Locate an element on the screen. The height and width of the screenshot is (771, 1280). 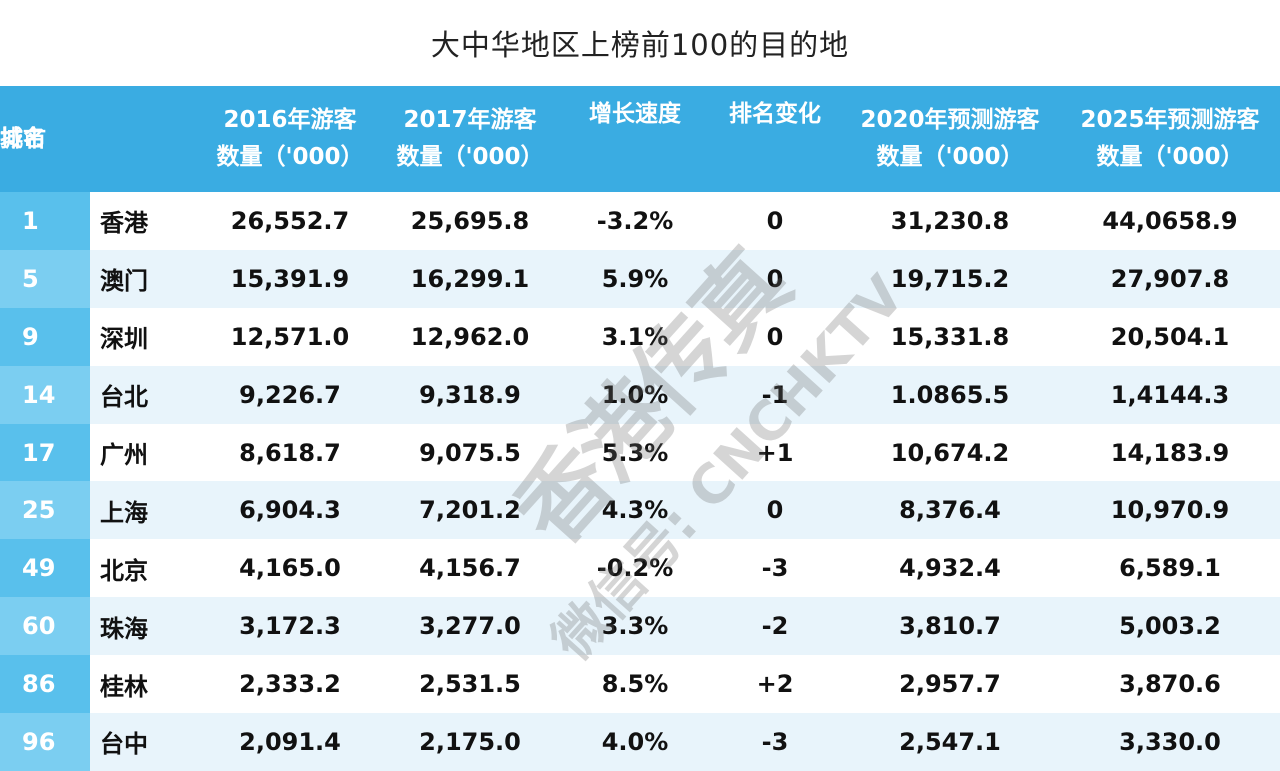
city-cell: 深圳 is located at coordinates (145, 336).